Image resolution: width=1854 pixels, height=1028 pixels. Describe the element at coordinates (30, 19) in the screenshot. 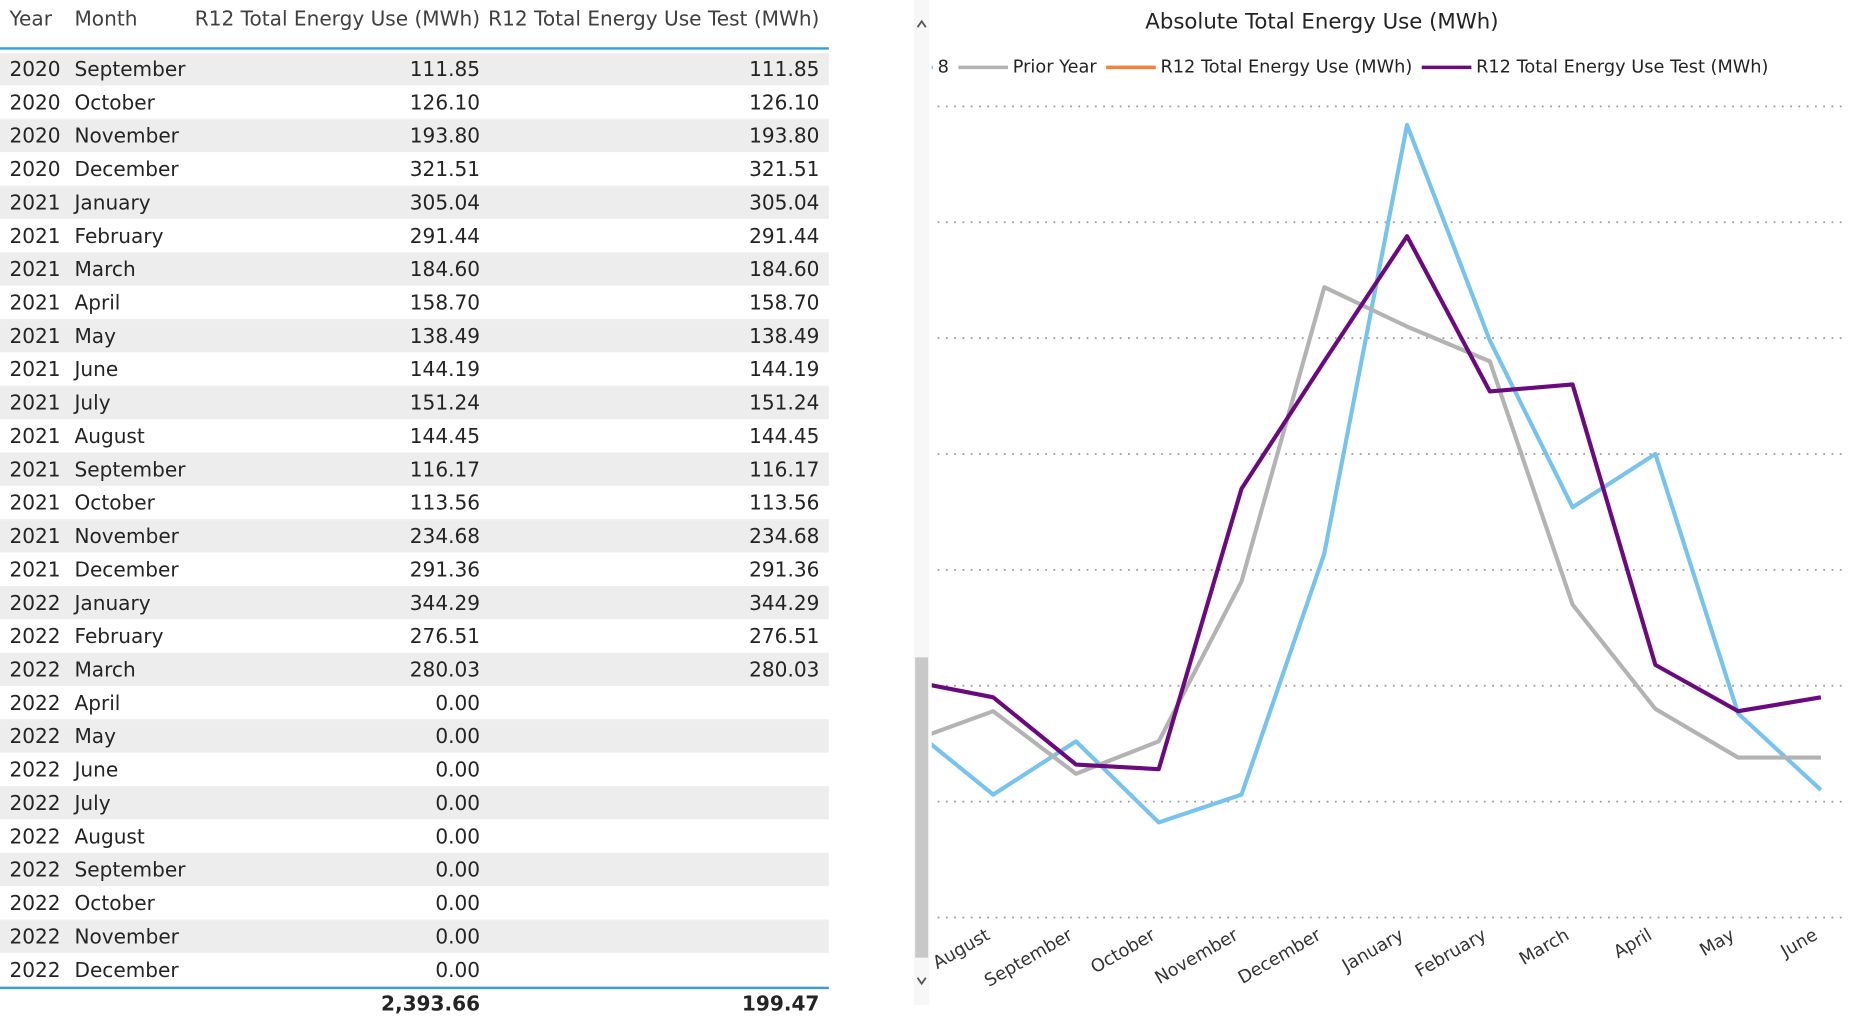

I see `column-header: Year` at that location.